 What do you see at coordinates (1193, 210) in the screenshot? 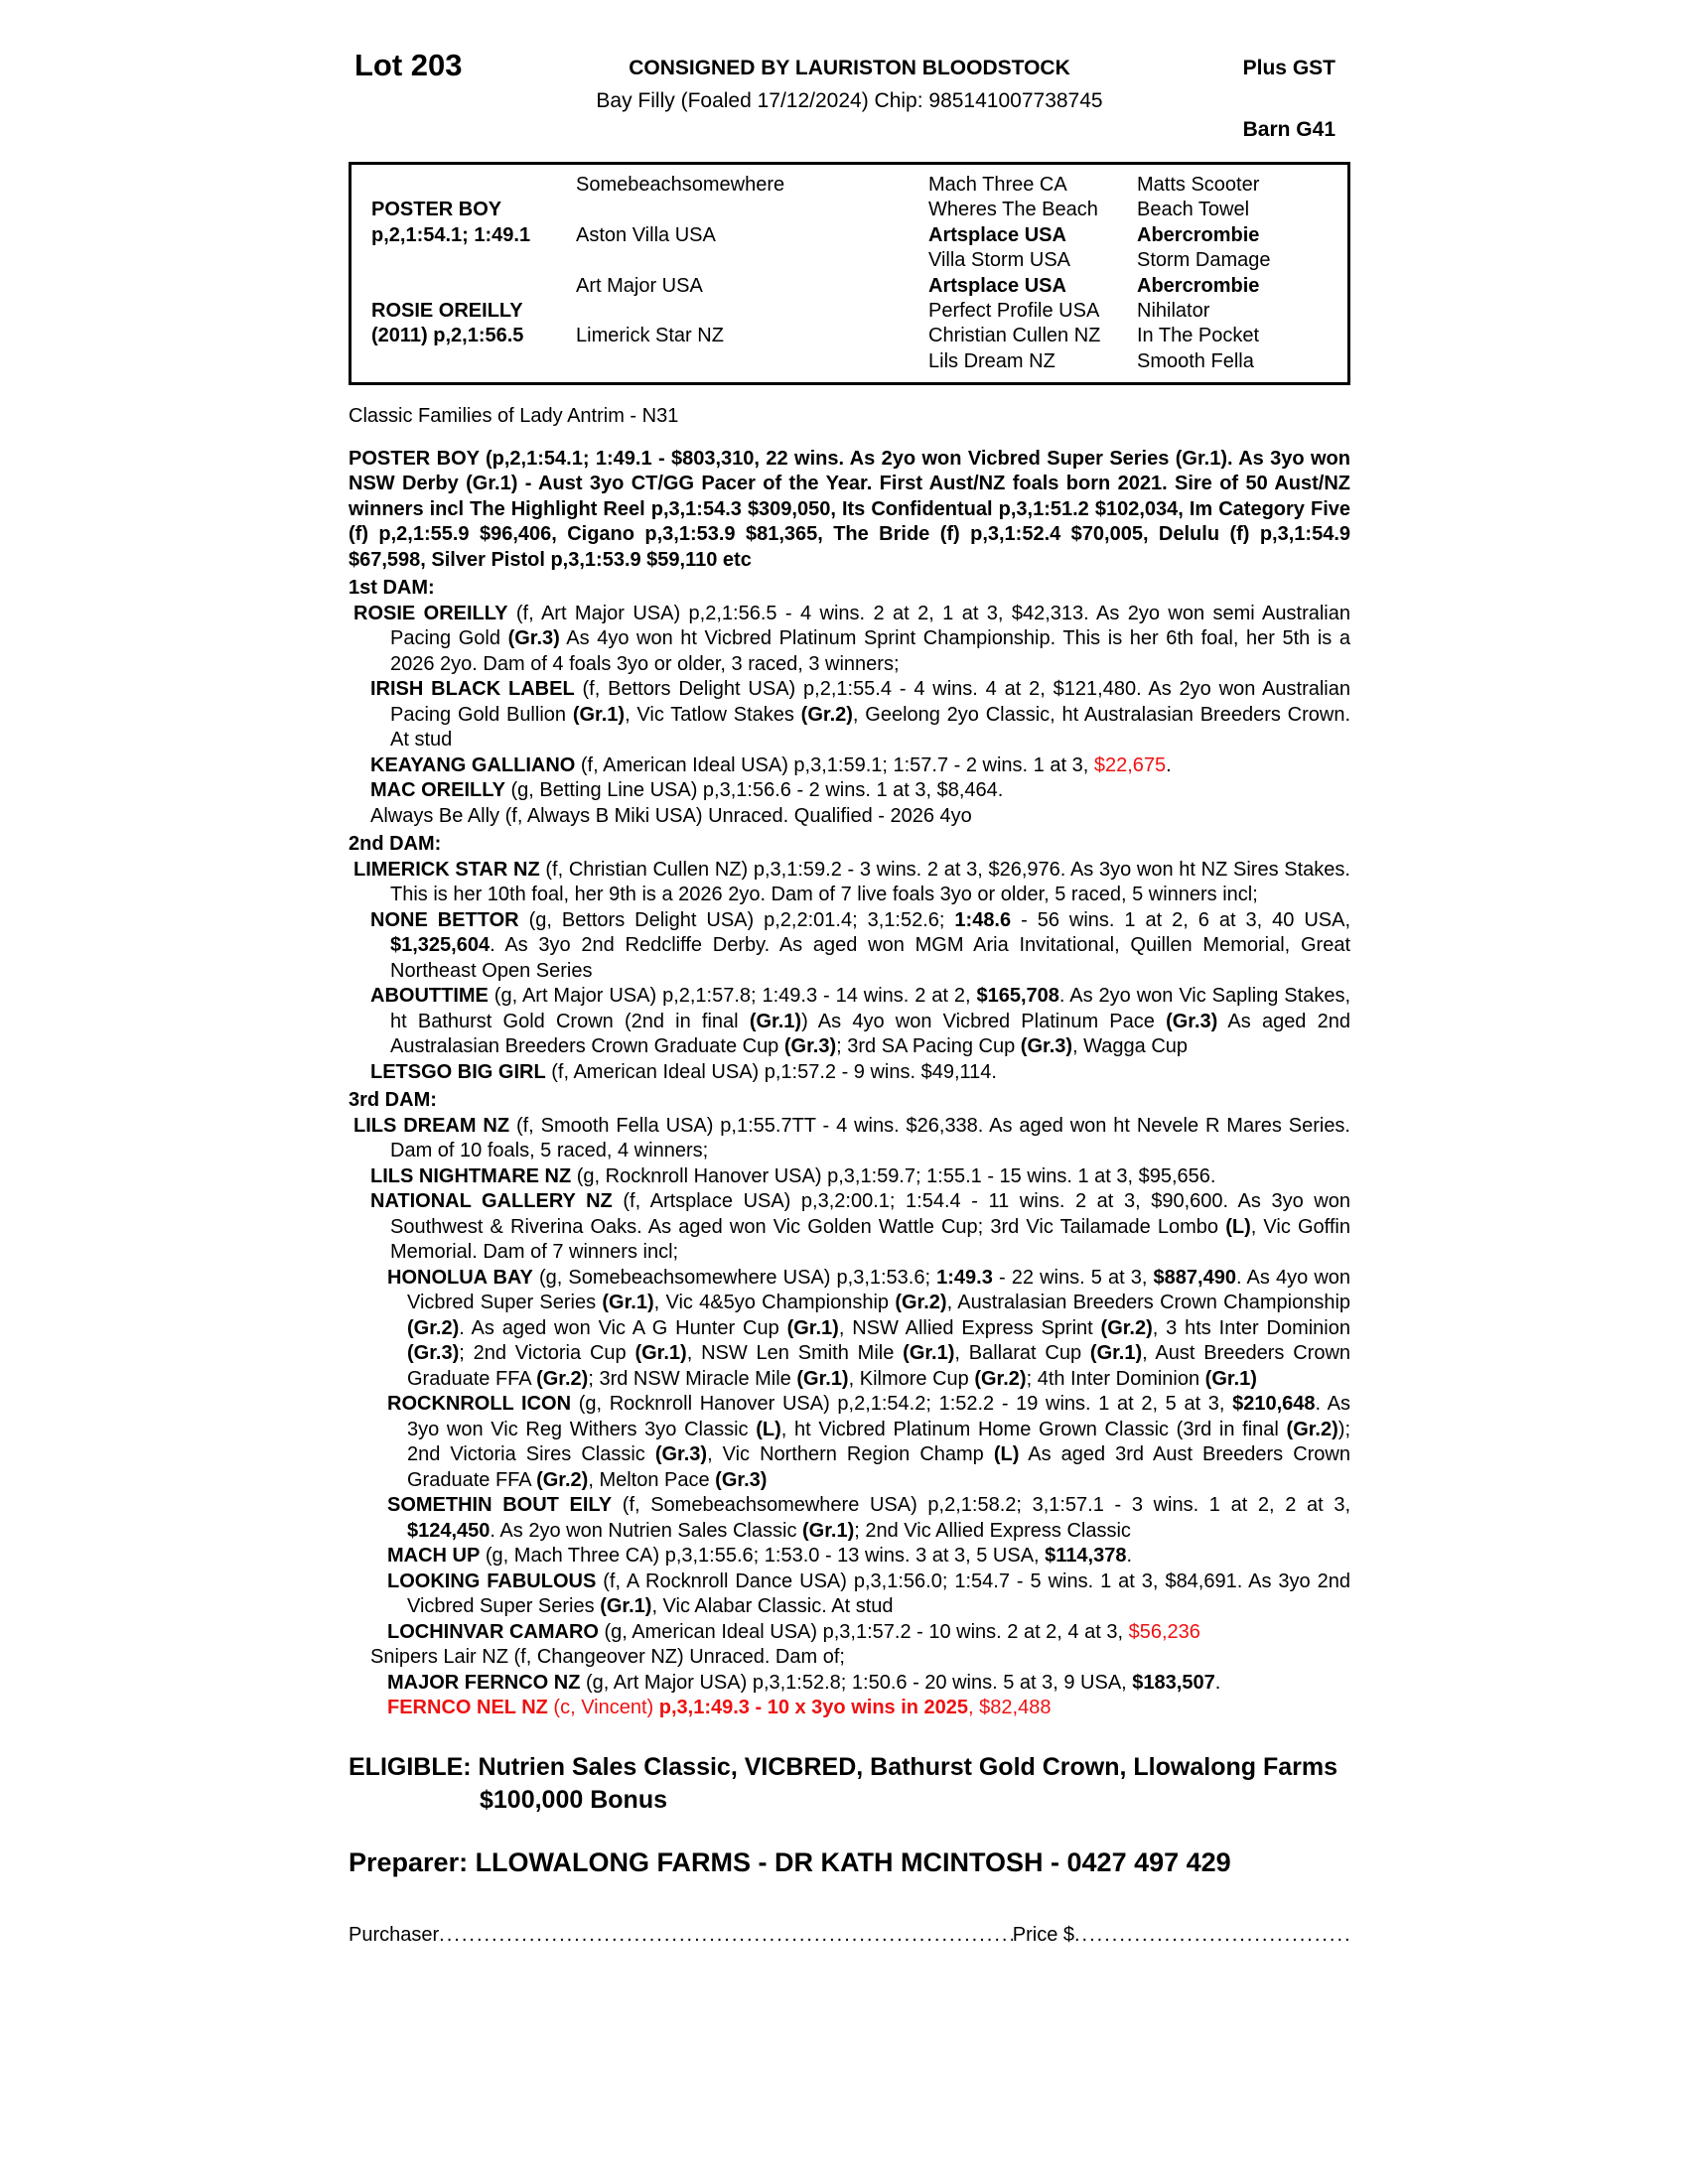
I see `pedigree-cell: Beach Towel` at bounding box center [1193, 210].